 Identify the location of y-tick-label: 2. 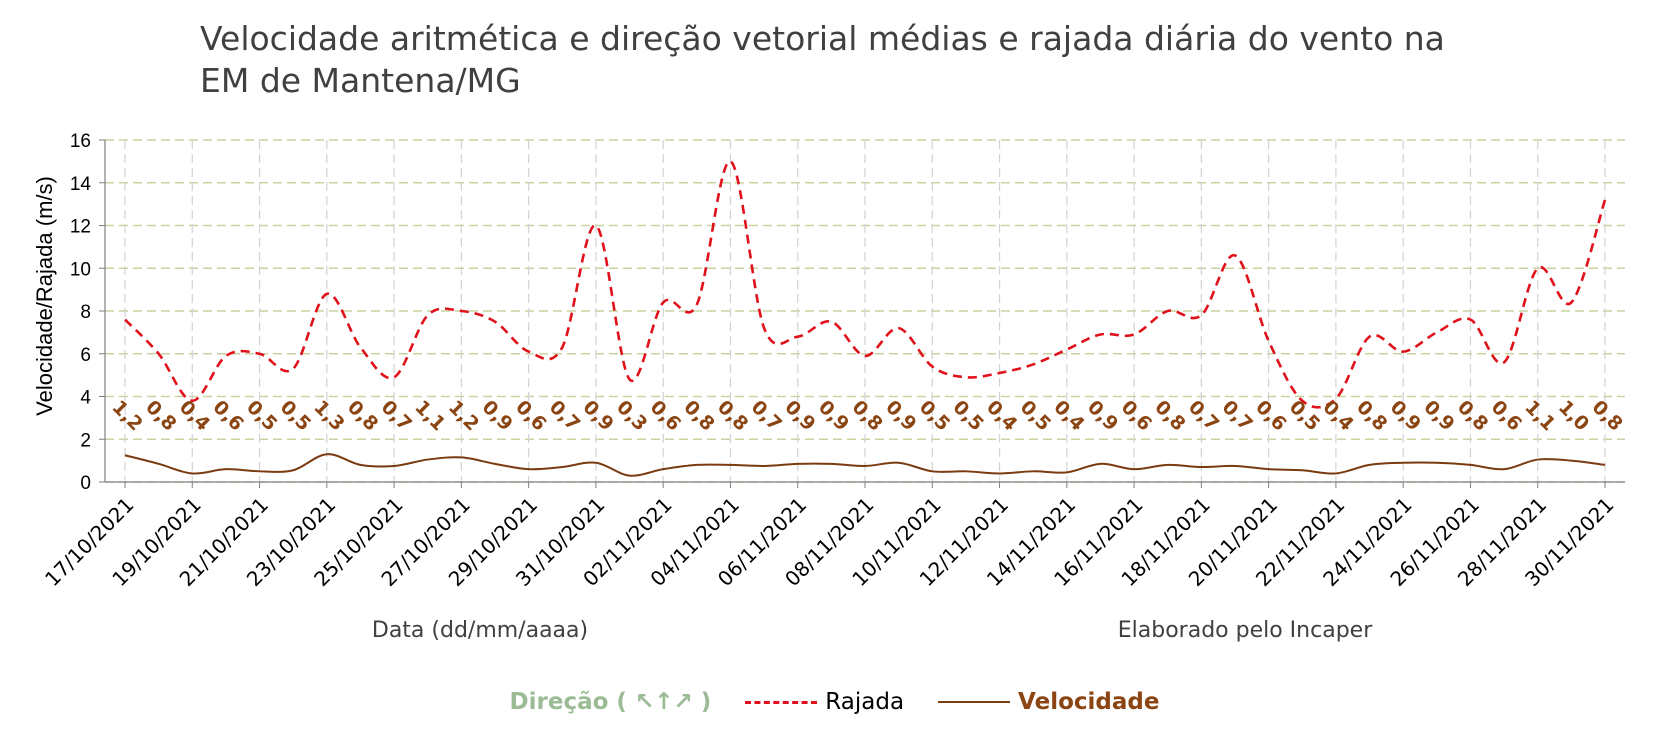
(85, 440).